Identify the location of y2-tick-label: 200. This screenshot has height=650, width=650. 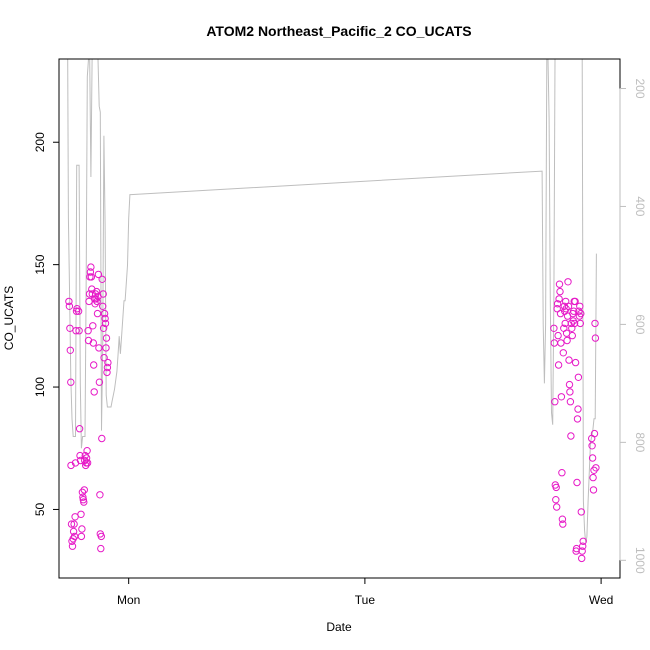
(640, 88).